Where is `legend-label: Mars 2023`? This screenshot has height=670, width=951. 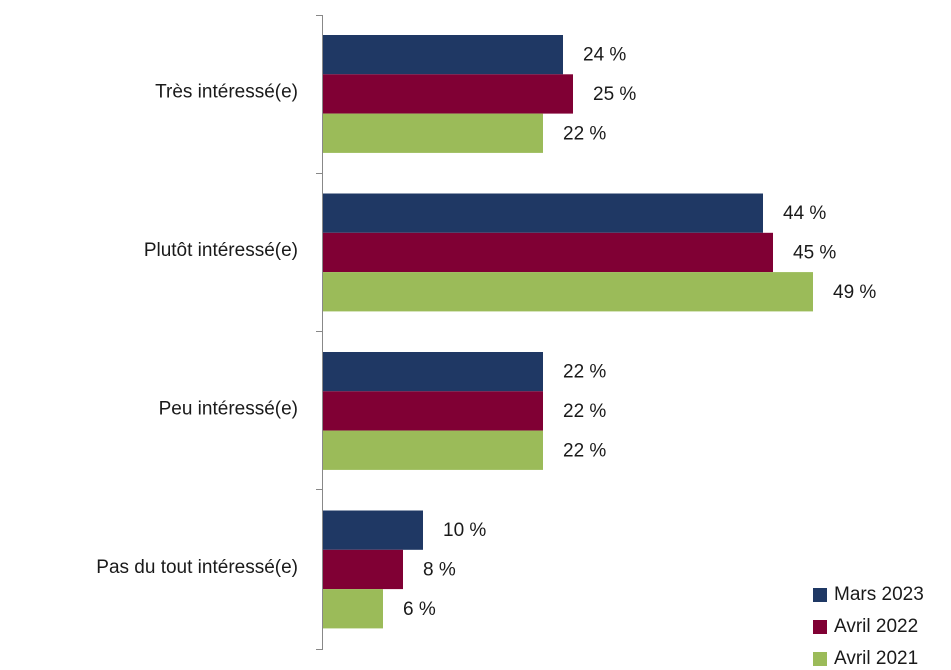 legend-label: Mars 2023 is located at coordinates (879, 594).